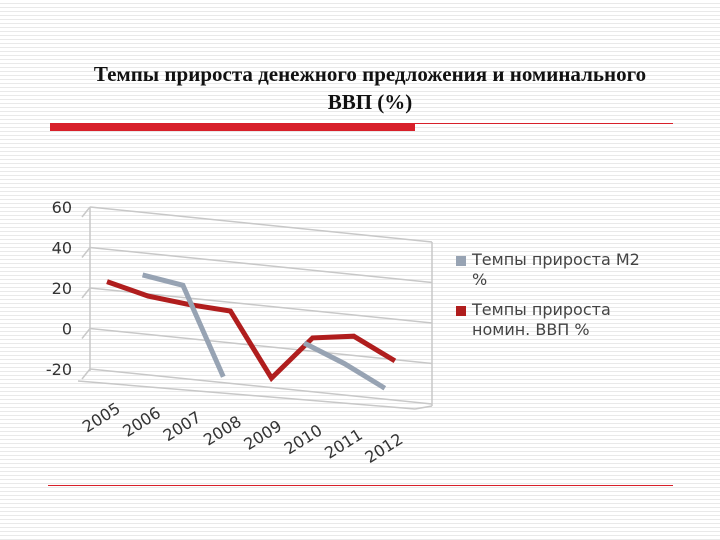 This screenshot has height=540, width=720. What do you see at coordinates (370, 102) in the screenshot?
I see `slide-title-line-2: ВВП (%)` at bounding box center [370, 102].